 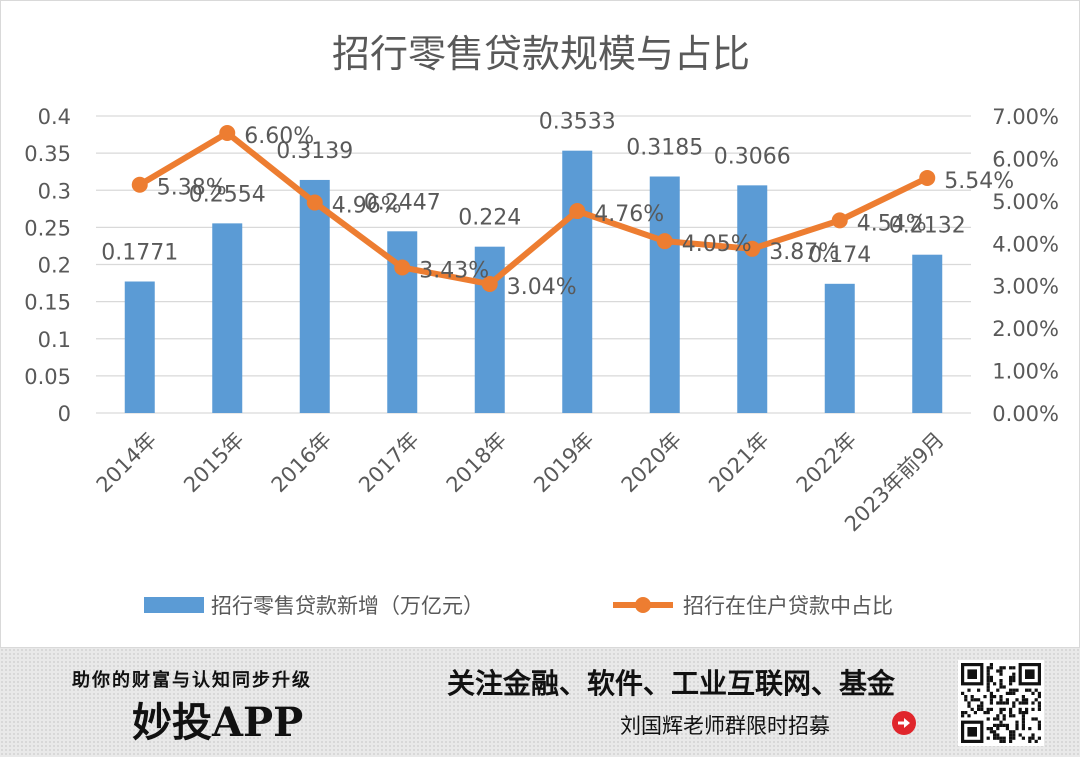 What do you see at coordinates (1025, 202) in the screenshot?
I see `y-right-tick-label: 5.00%` at bounding box center [1025, 202].